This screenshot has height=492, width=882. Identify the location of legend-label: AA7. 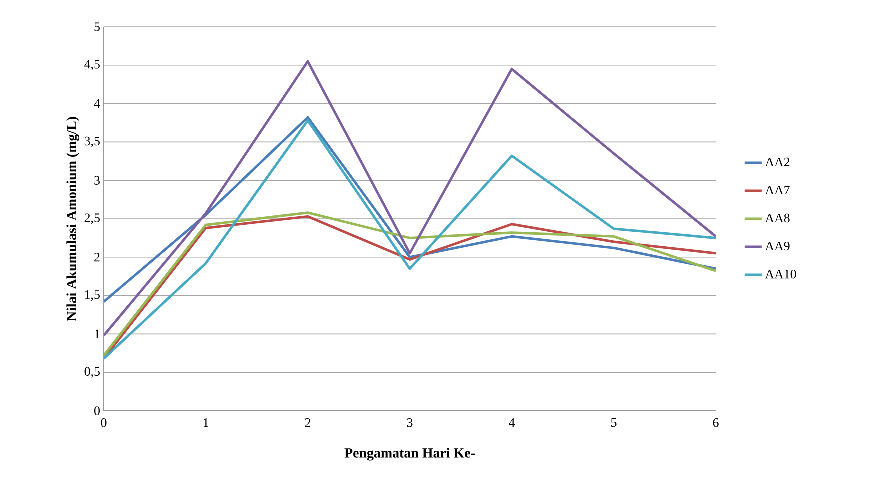
(777, 190).